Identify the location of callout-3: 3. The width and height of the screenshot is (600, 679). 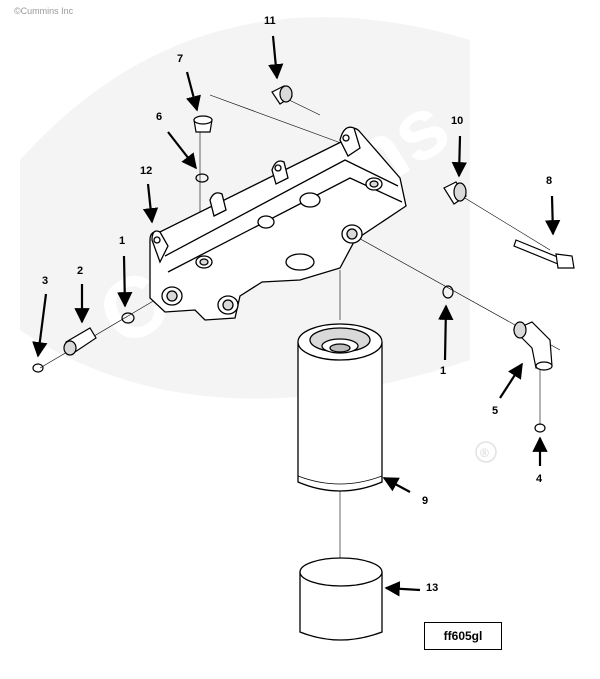
(45, 281).